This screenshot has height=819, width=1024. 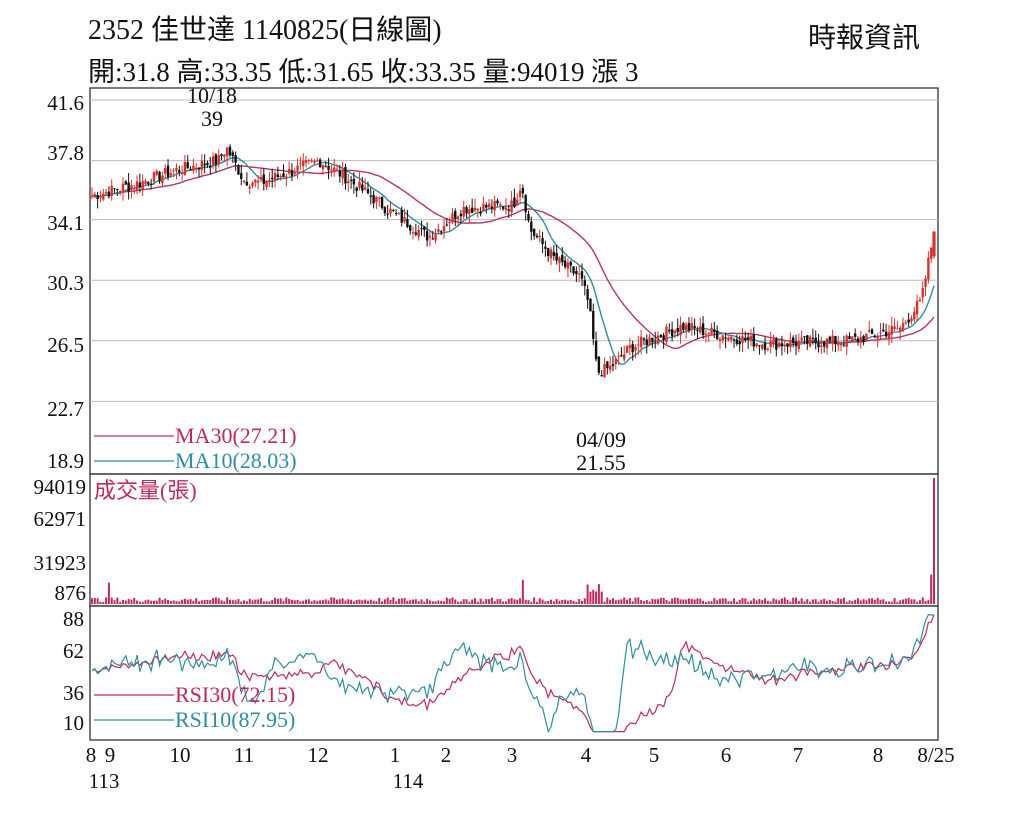 What do you see at coordinates (601, 439) in the screenshot?
I see `low-date-annotation: 04/09` at bounding box center [601, 439].